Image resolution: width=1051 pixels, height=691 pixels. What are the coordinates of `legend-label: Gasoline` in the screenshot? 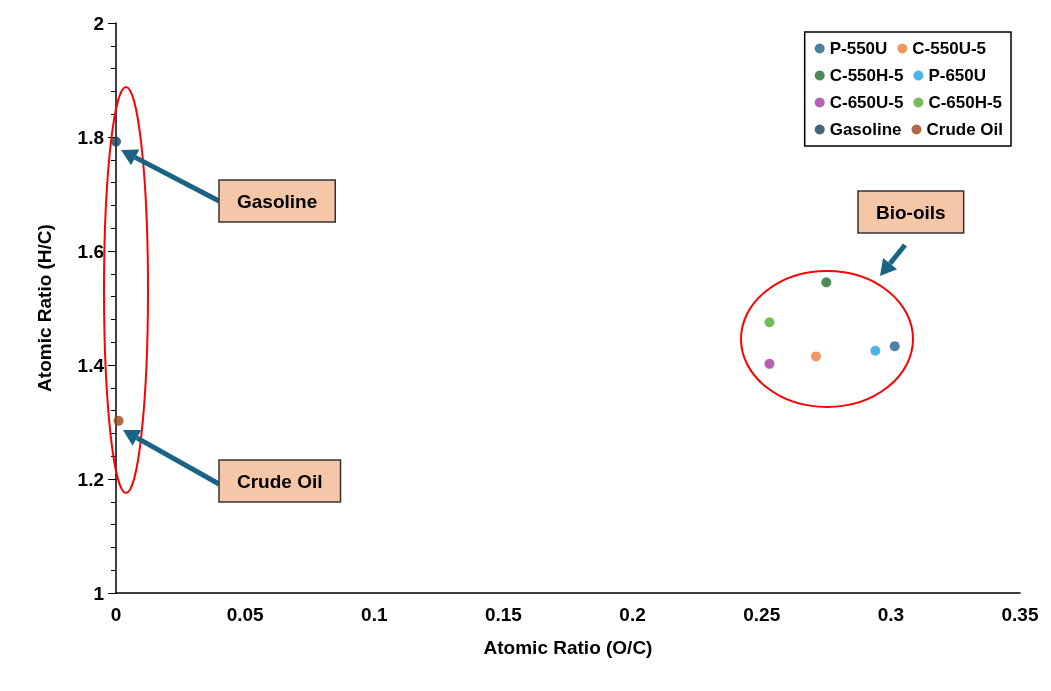 It's located at (865, 129).